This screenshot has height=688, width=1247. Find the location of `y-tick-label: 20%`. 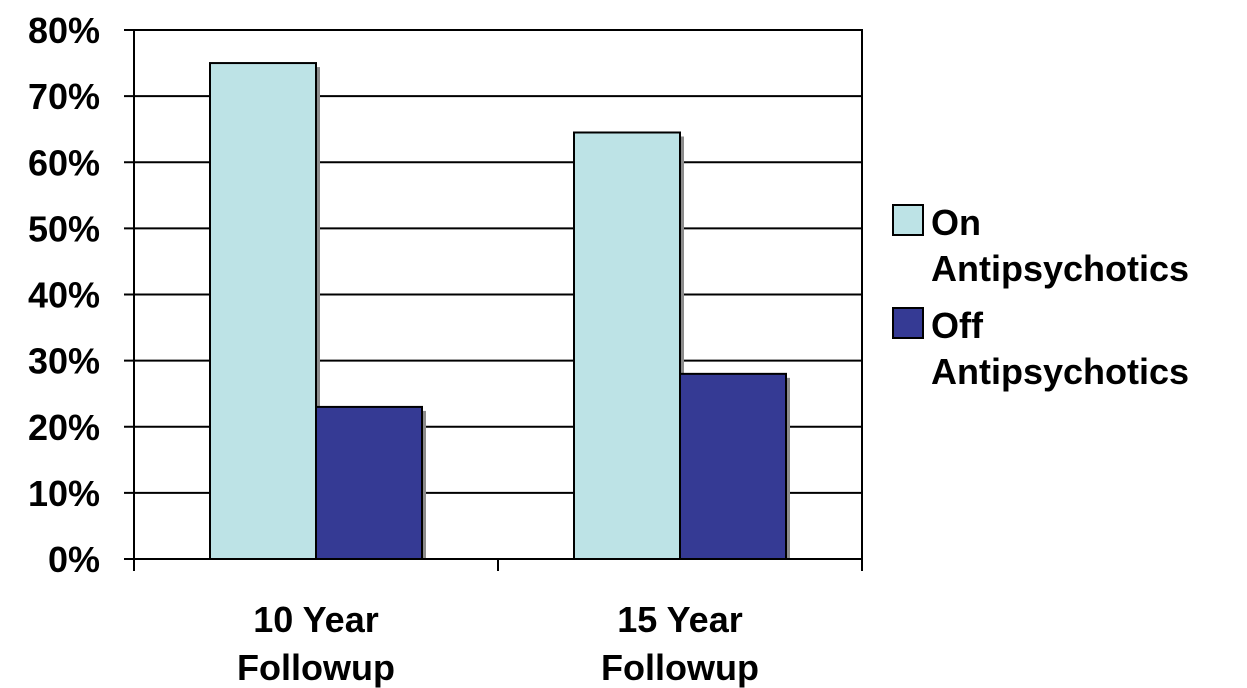

y-tick-label: 20% is located at coordinates (64, 427).